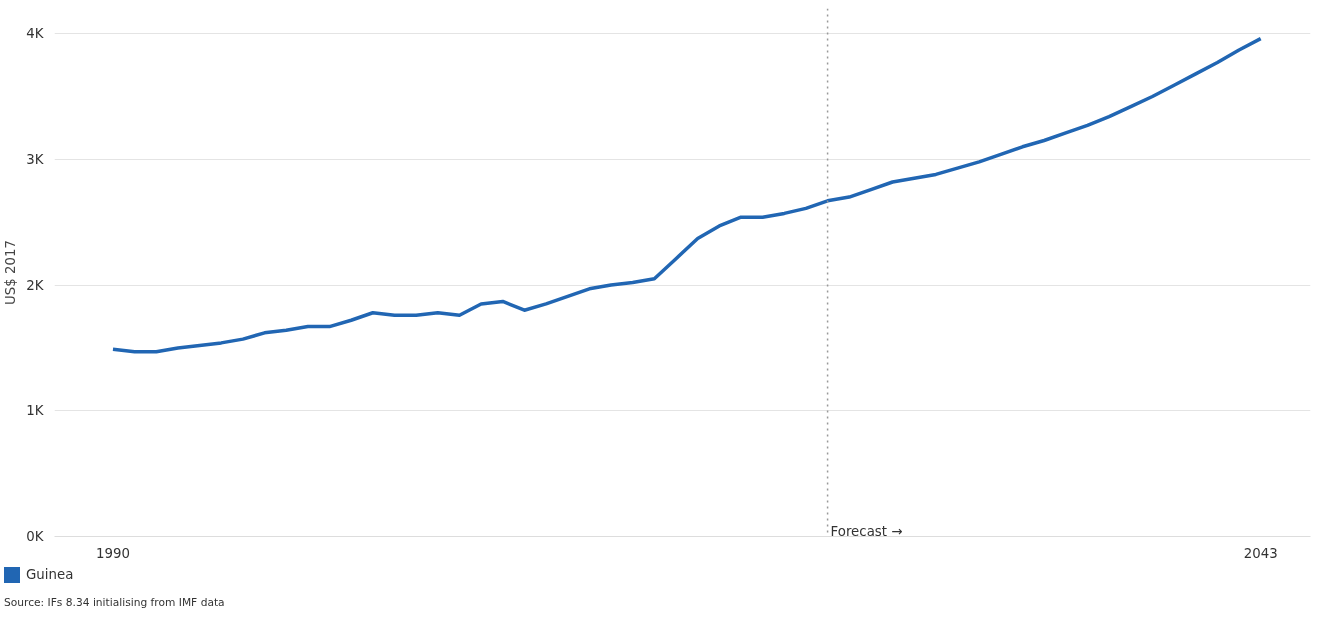  What do you see at coordinates (35, 536) in the screenshot?
I see `y-tick-label: 0K` at bounding box center [35, 536].